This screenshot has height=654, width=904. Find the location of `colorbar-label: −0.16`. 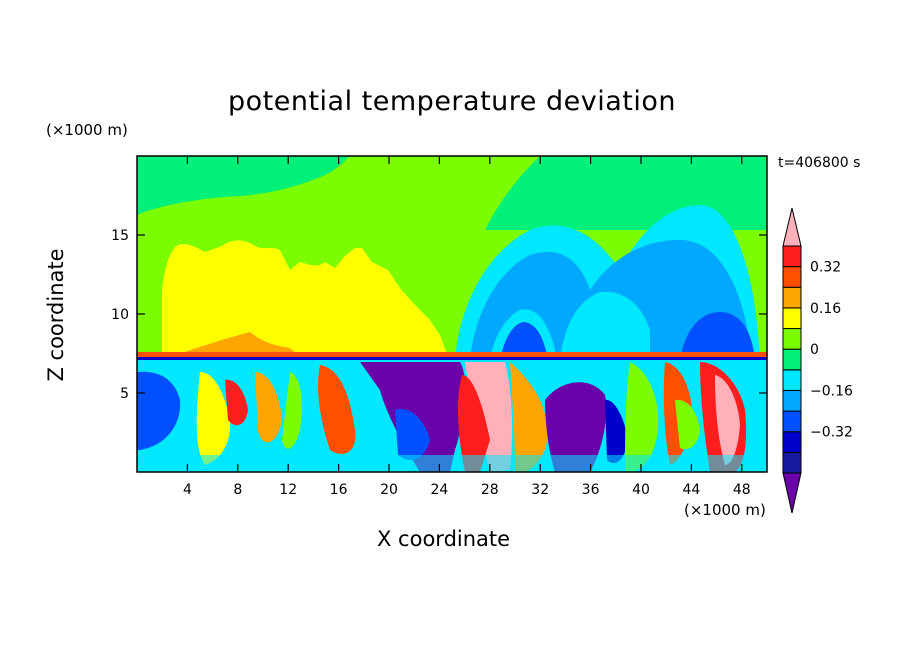

colorbar-label: −0.16 is located at coordinates (831, 391).